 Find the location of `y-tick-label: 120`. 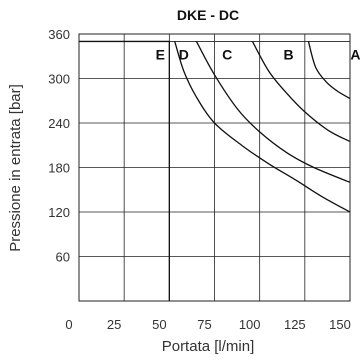

y-tick-label: 120 is located at coordinates (59, 212).